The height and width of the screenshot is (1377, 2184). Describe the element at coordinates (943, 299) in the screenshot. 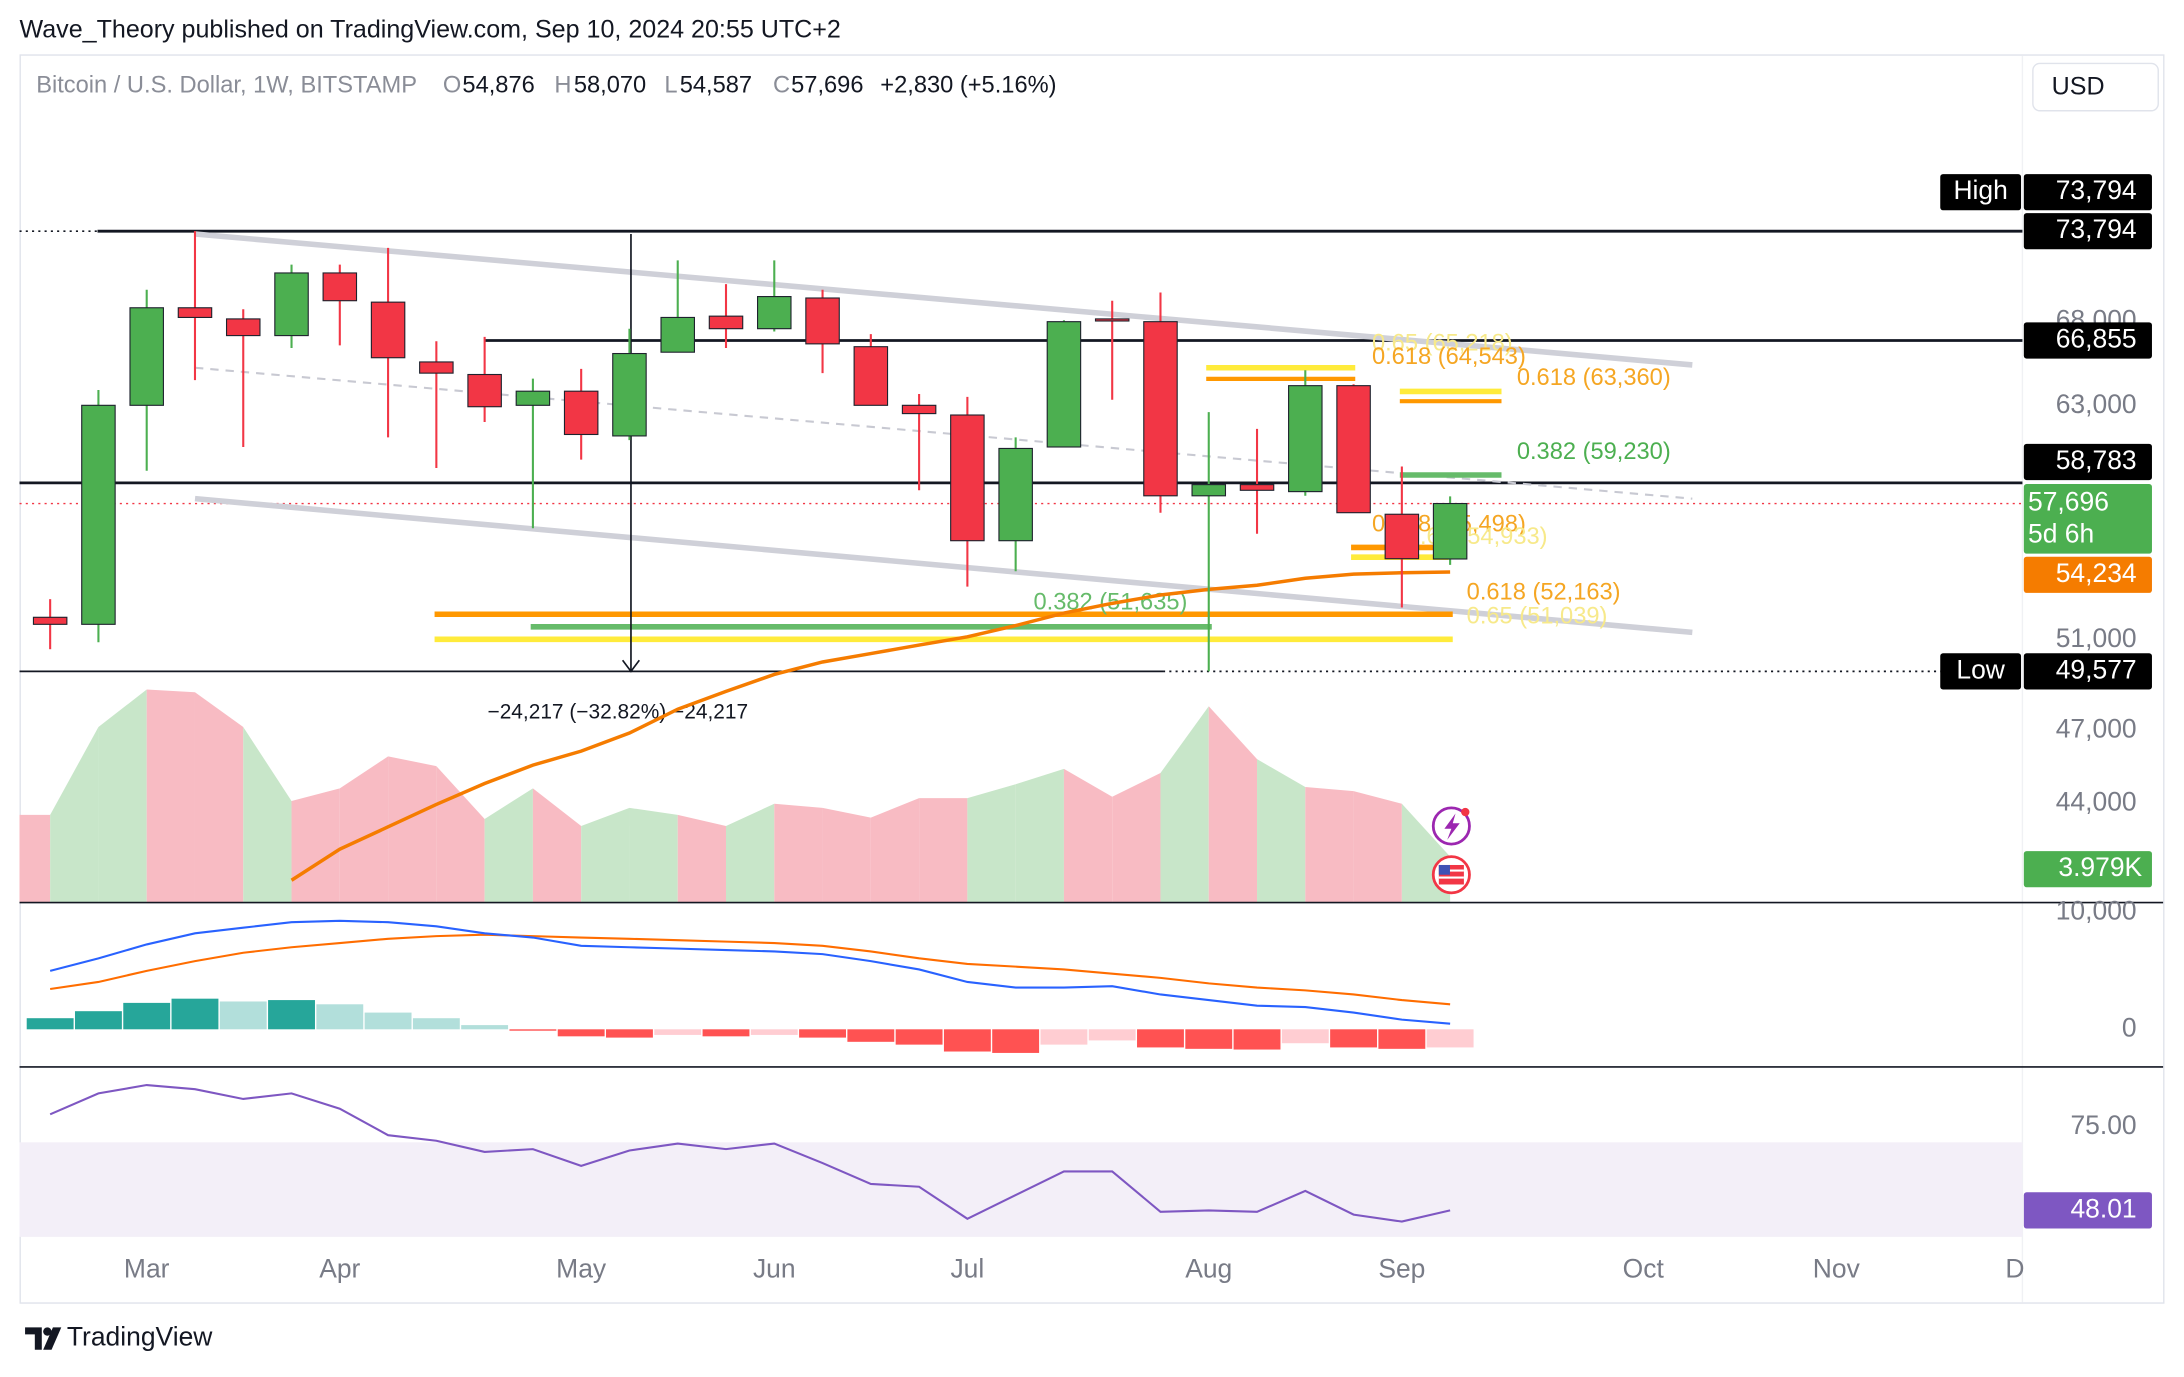

I see `channel-upper` at that location.